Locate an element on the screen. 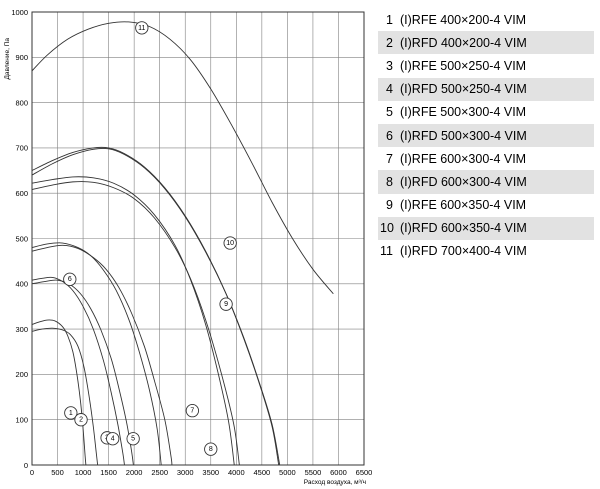  legend-item-number: 1 is located at coordinates (389, 19).